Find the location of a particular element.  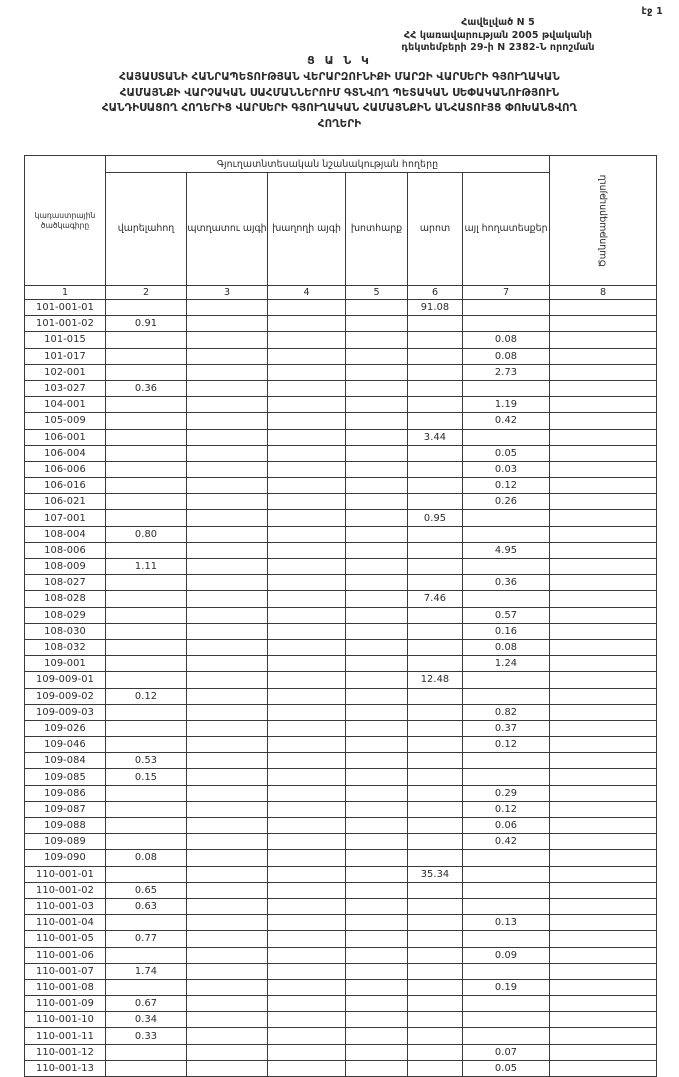

cell-other-lands: 0.26 is located at coordinates (506, 502).